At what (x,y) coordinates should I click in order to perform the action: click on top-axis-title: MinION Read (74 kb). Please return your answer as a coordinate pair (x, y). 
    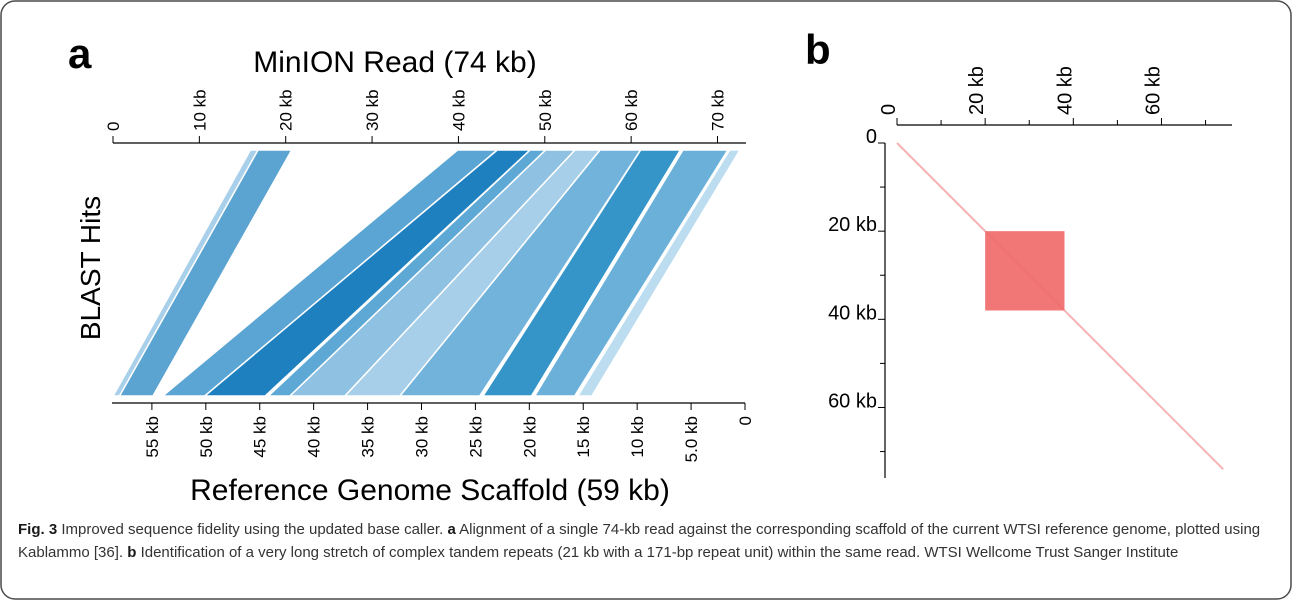
    Looking at the image, I should click on (394, 62).